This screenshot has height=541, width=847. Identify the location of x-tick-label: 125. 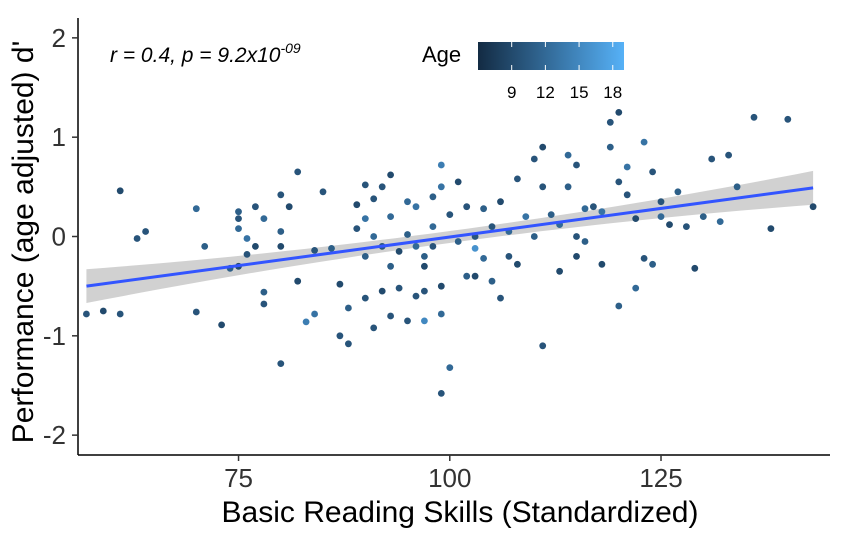
(660, 478).